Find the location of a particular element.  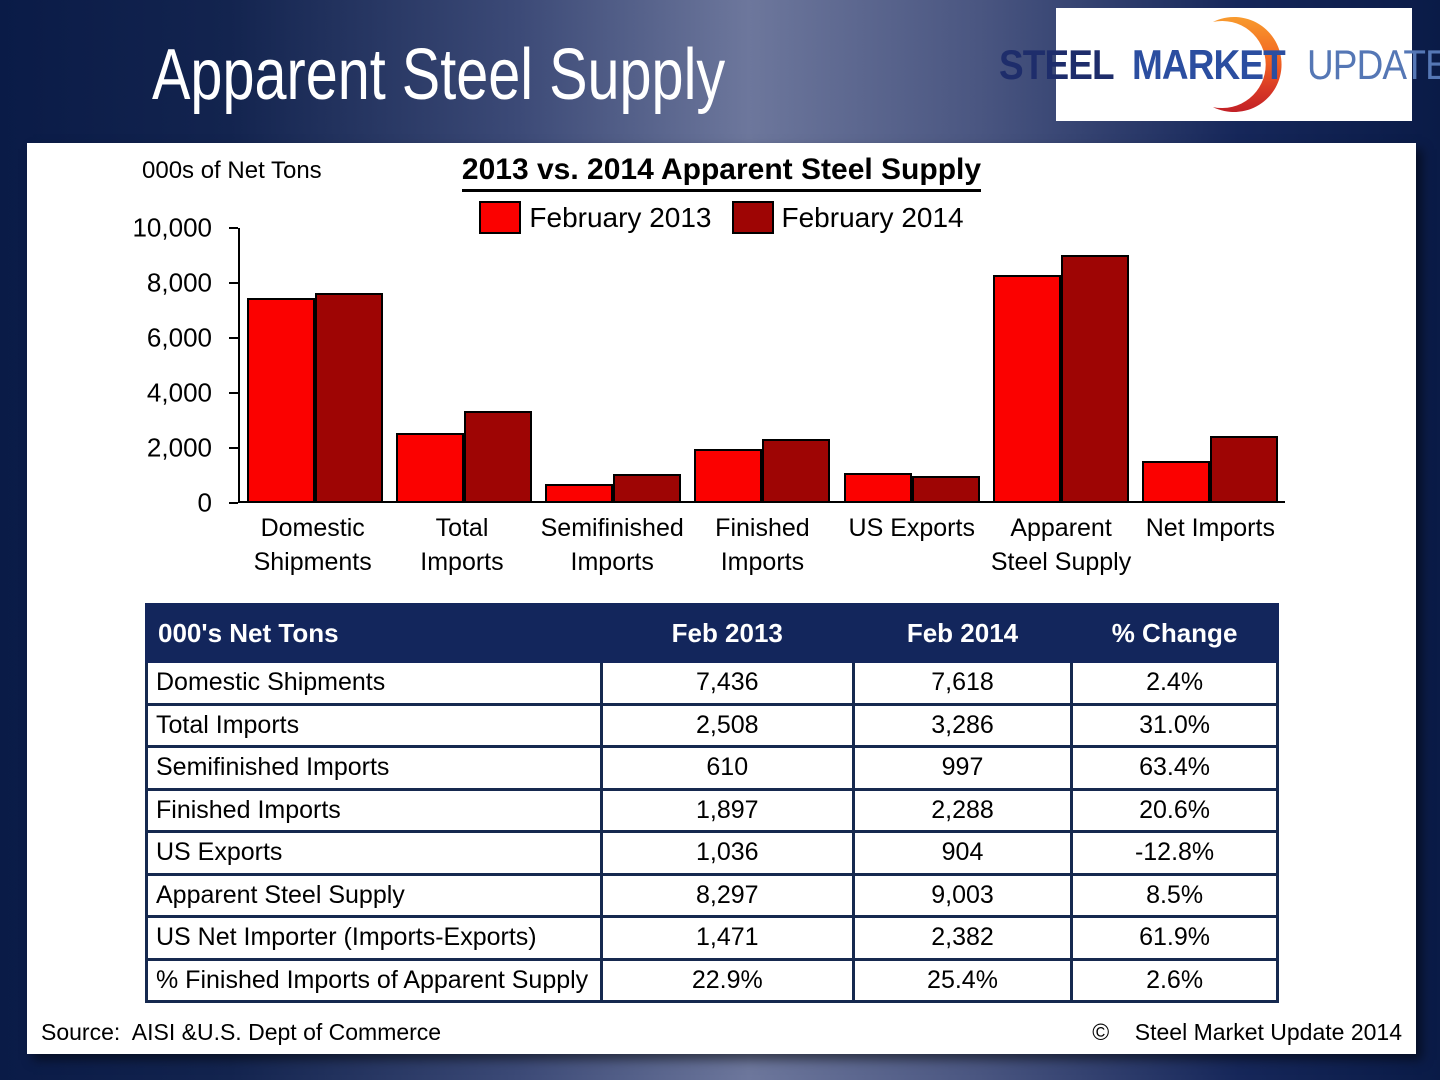

table-cell-7-1: US Net Importer (Imports-Exports) is located at coordinates (374, 938).